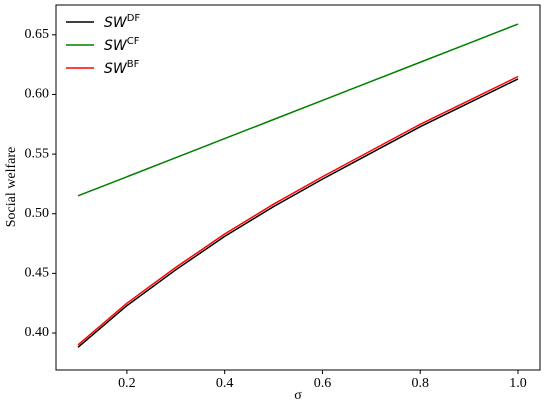 This screenshot has height=405, width=550. I want to click on x-tick-label: 1.0, so click(518, 383).